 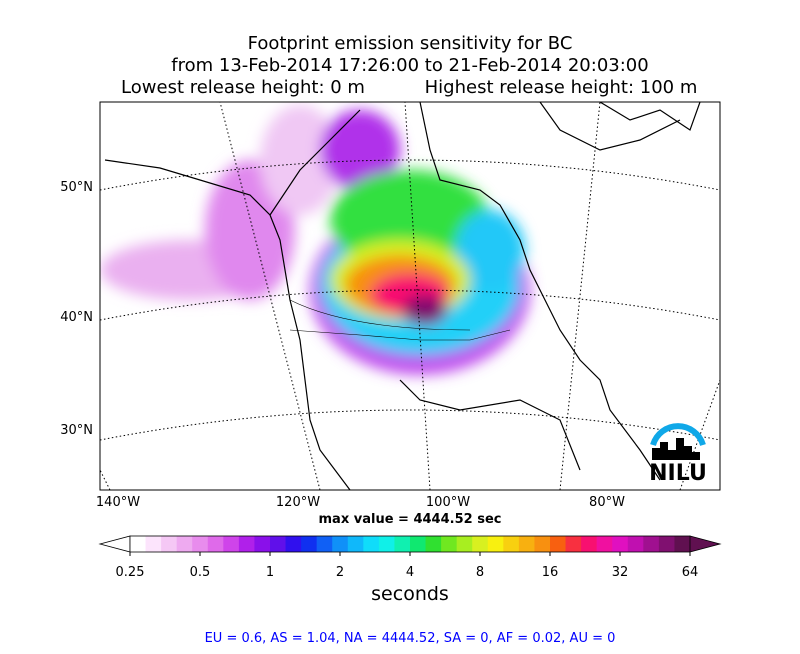 I want to click on title: Highest release height: 100 m, so click(x=561, y=87).